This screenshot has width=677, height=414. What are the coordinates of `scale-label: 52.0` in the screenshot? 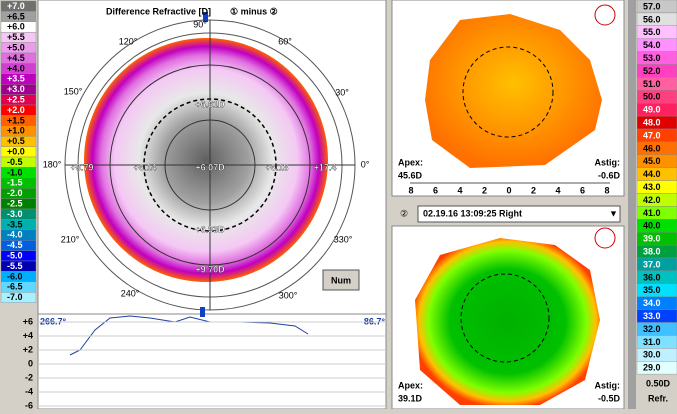 It's located at (652, 71).